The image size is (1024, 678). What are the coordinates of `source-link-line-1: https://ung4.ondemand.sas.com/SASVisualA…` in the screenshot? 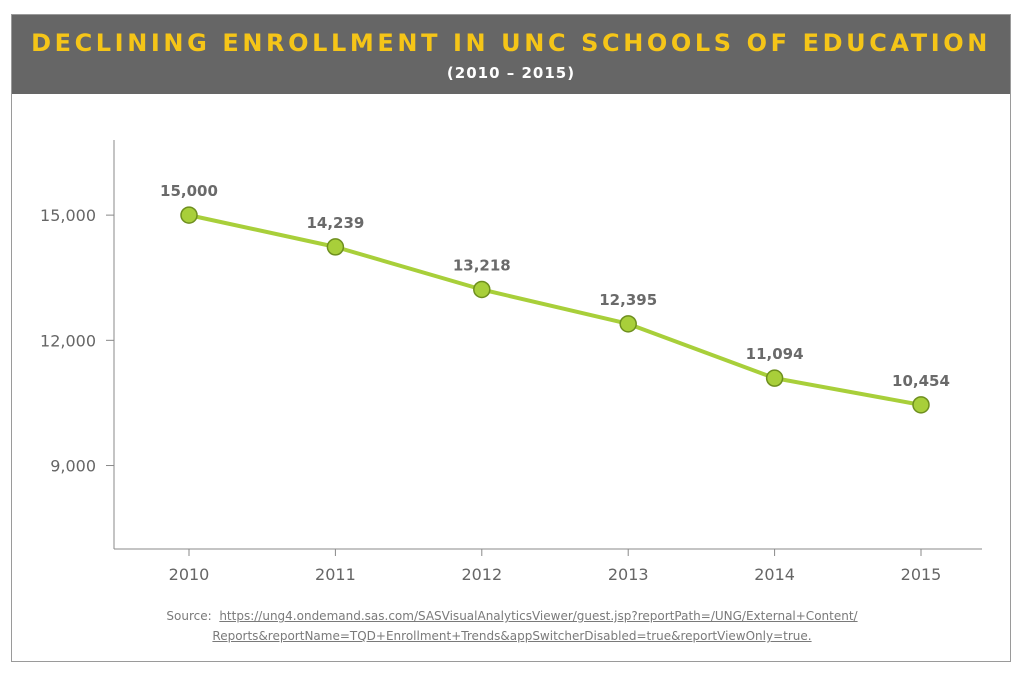 It's located at (538, 616).